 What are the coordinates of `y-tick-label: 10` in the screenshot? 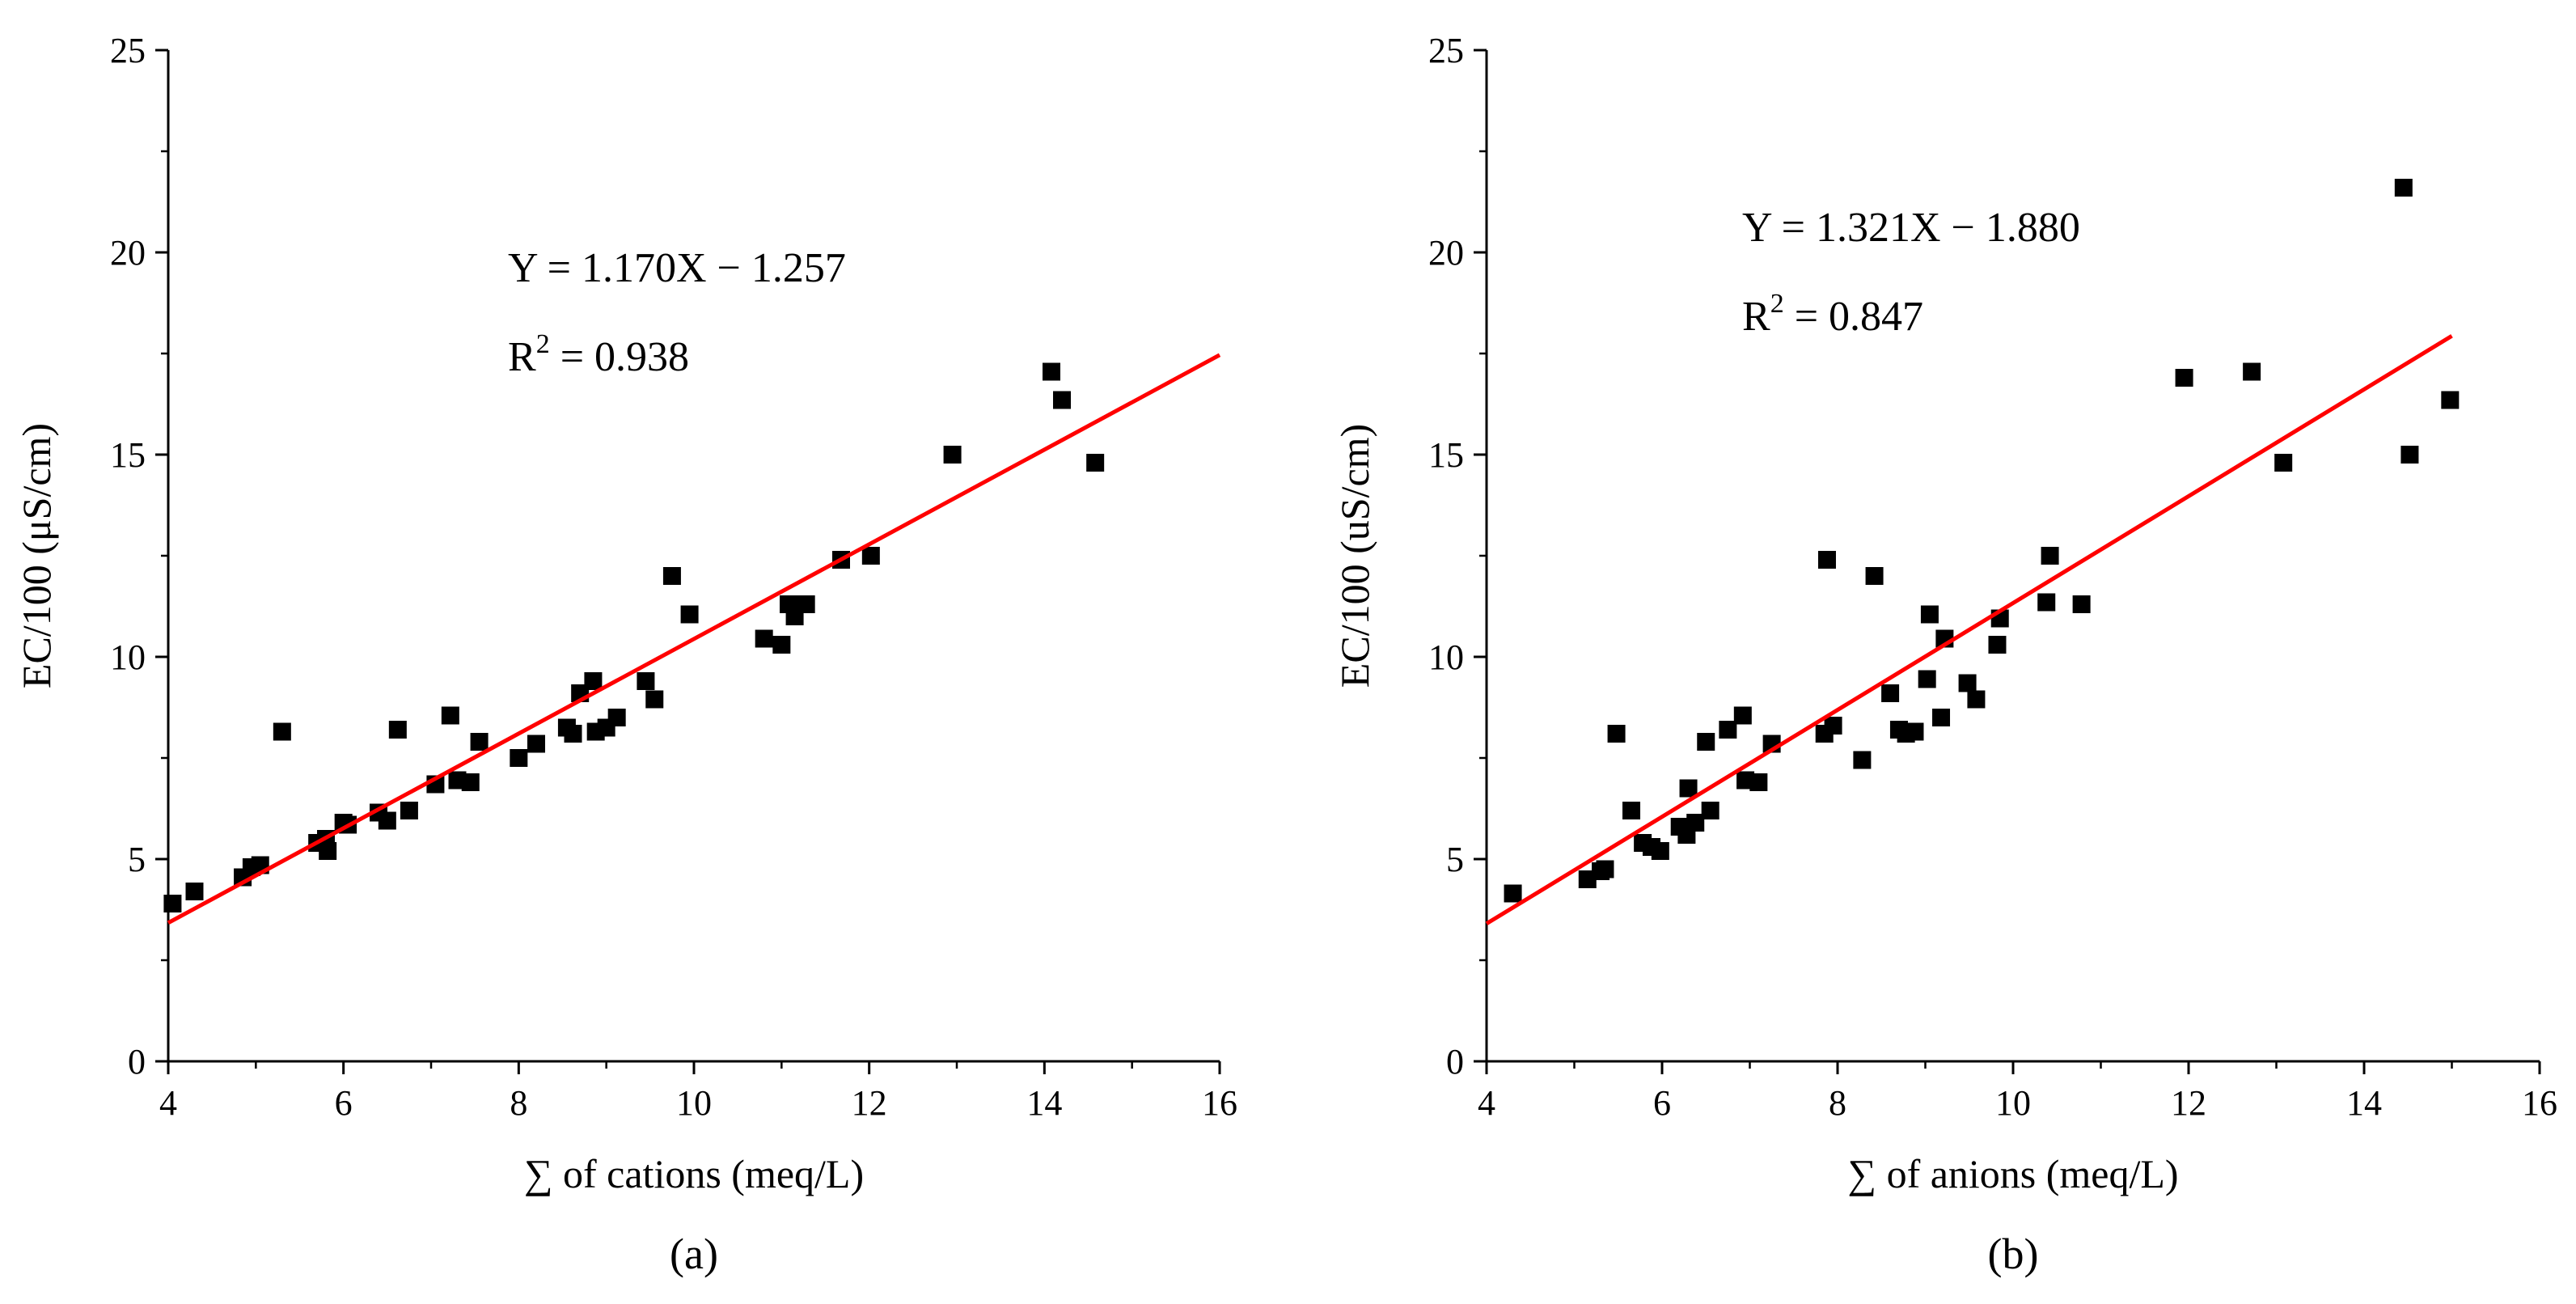 It's located at (1446, 657).